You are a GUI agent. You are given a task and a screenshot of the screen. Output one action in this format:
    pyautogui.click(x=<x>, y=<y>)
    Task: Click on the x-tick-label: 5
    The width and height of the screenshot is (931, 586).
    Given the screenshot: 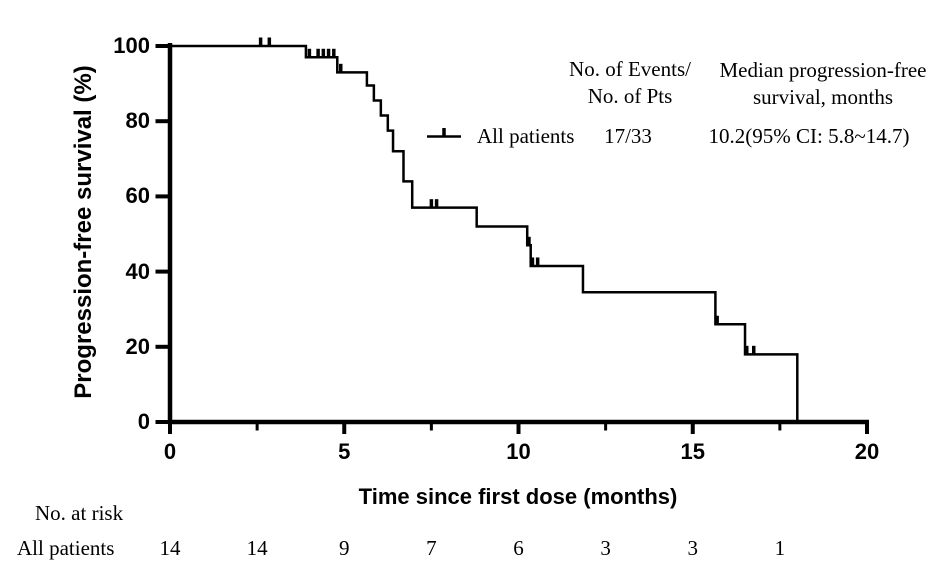 What is the action you would take?
    pyautogui.click(x=344, y=451)
    